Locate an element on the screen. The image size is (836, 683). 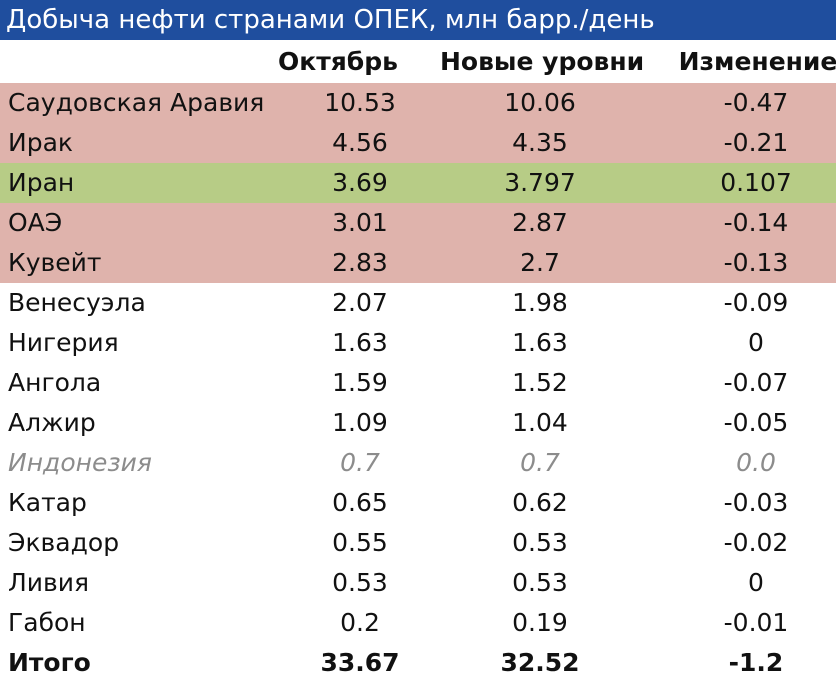
change-cell: -0.03 is located at coordinates (756, 502).